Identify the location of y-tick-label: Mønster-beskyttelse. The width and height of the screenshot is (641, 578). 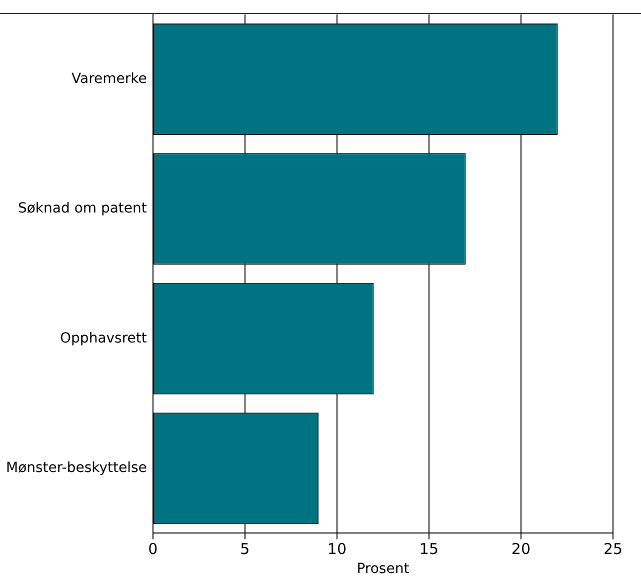
(76, 468).